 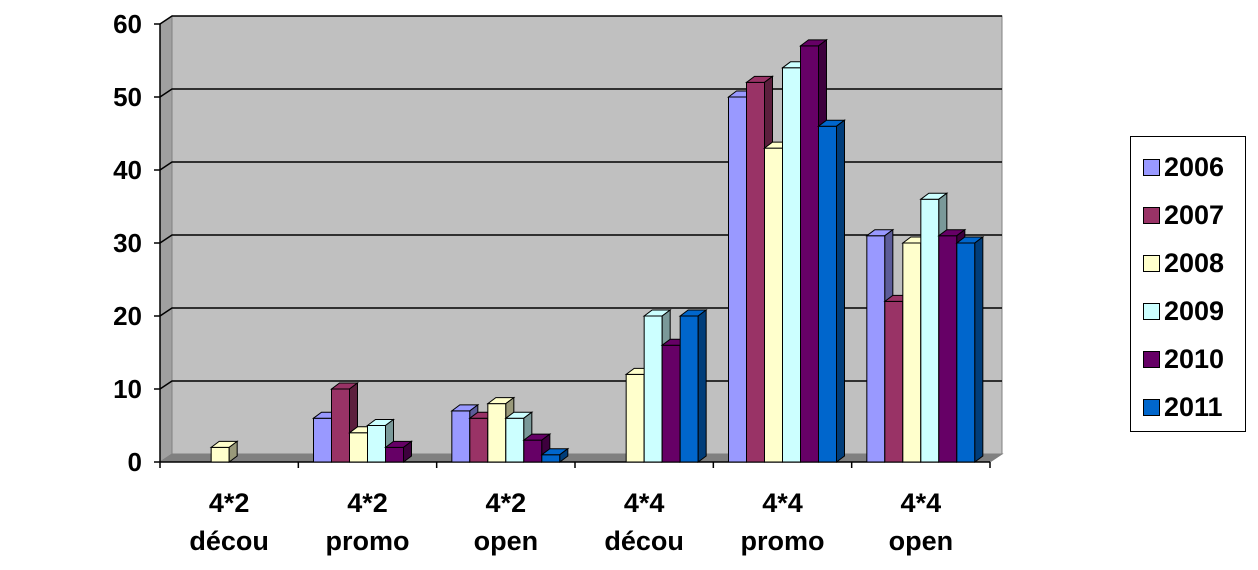 What do you see at coordinates (506, 522) in the screenshot?
I see `x-category-label: 4*2 open` at bounding box center [506, 522].